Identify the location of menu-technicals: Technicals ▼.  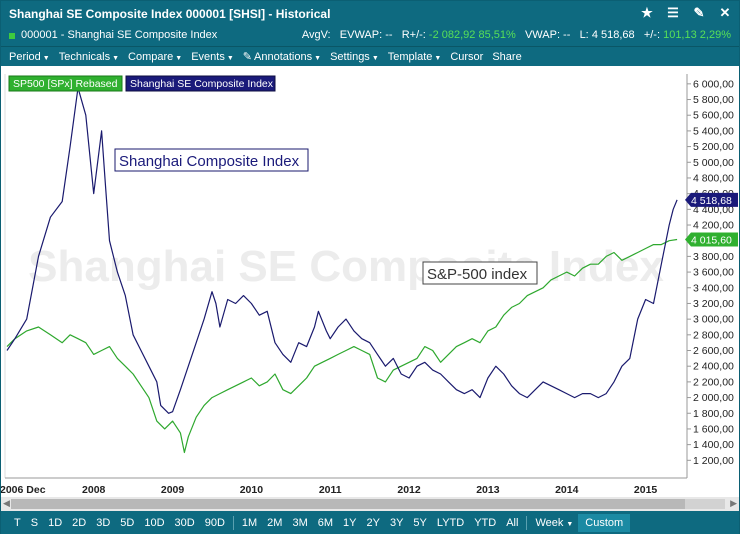
(89, 57).